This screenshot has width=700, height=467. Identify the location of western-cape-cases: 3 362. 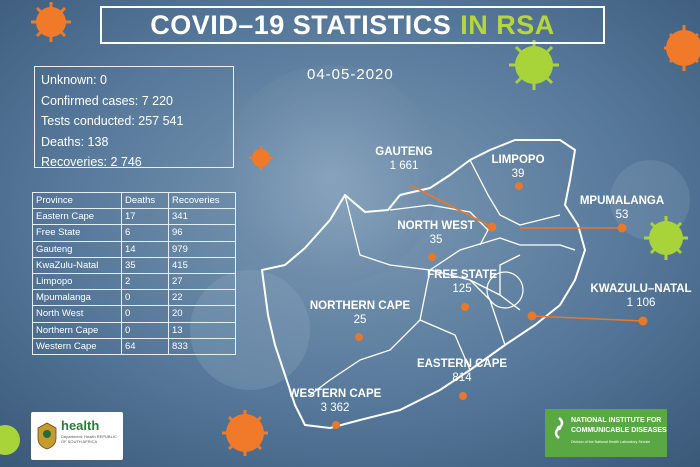
(335, 408).